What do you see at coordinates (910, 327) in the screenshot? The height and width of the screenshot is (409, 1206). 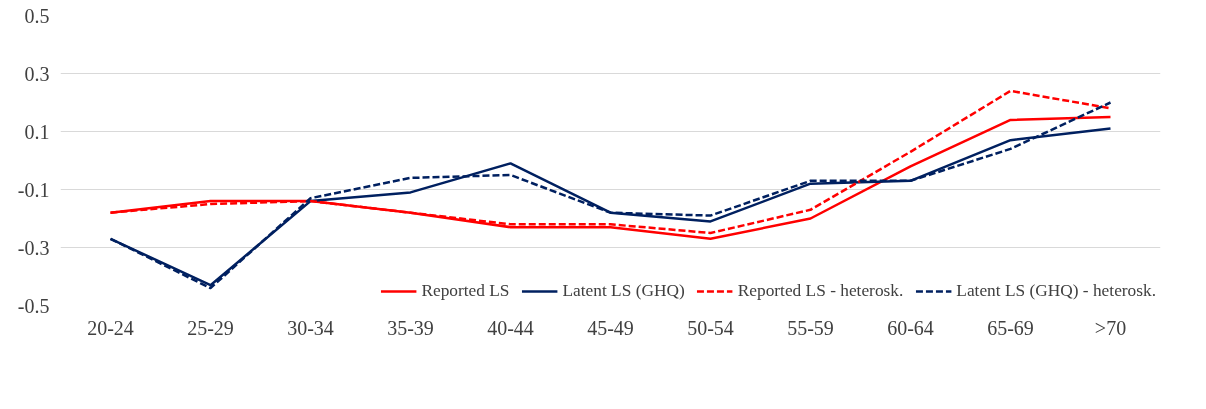 I see `x-tick-label: 60-64` at bounding box center [910, 327].